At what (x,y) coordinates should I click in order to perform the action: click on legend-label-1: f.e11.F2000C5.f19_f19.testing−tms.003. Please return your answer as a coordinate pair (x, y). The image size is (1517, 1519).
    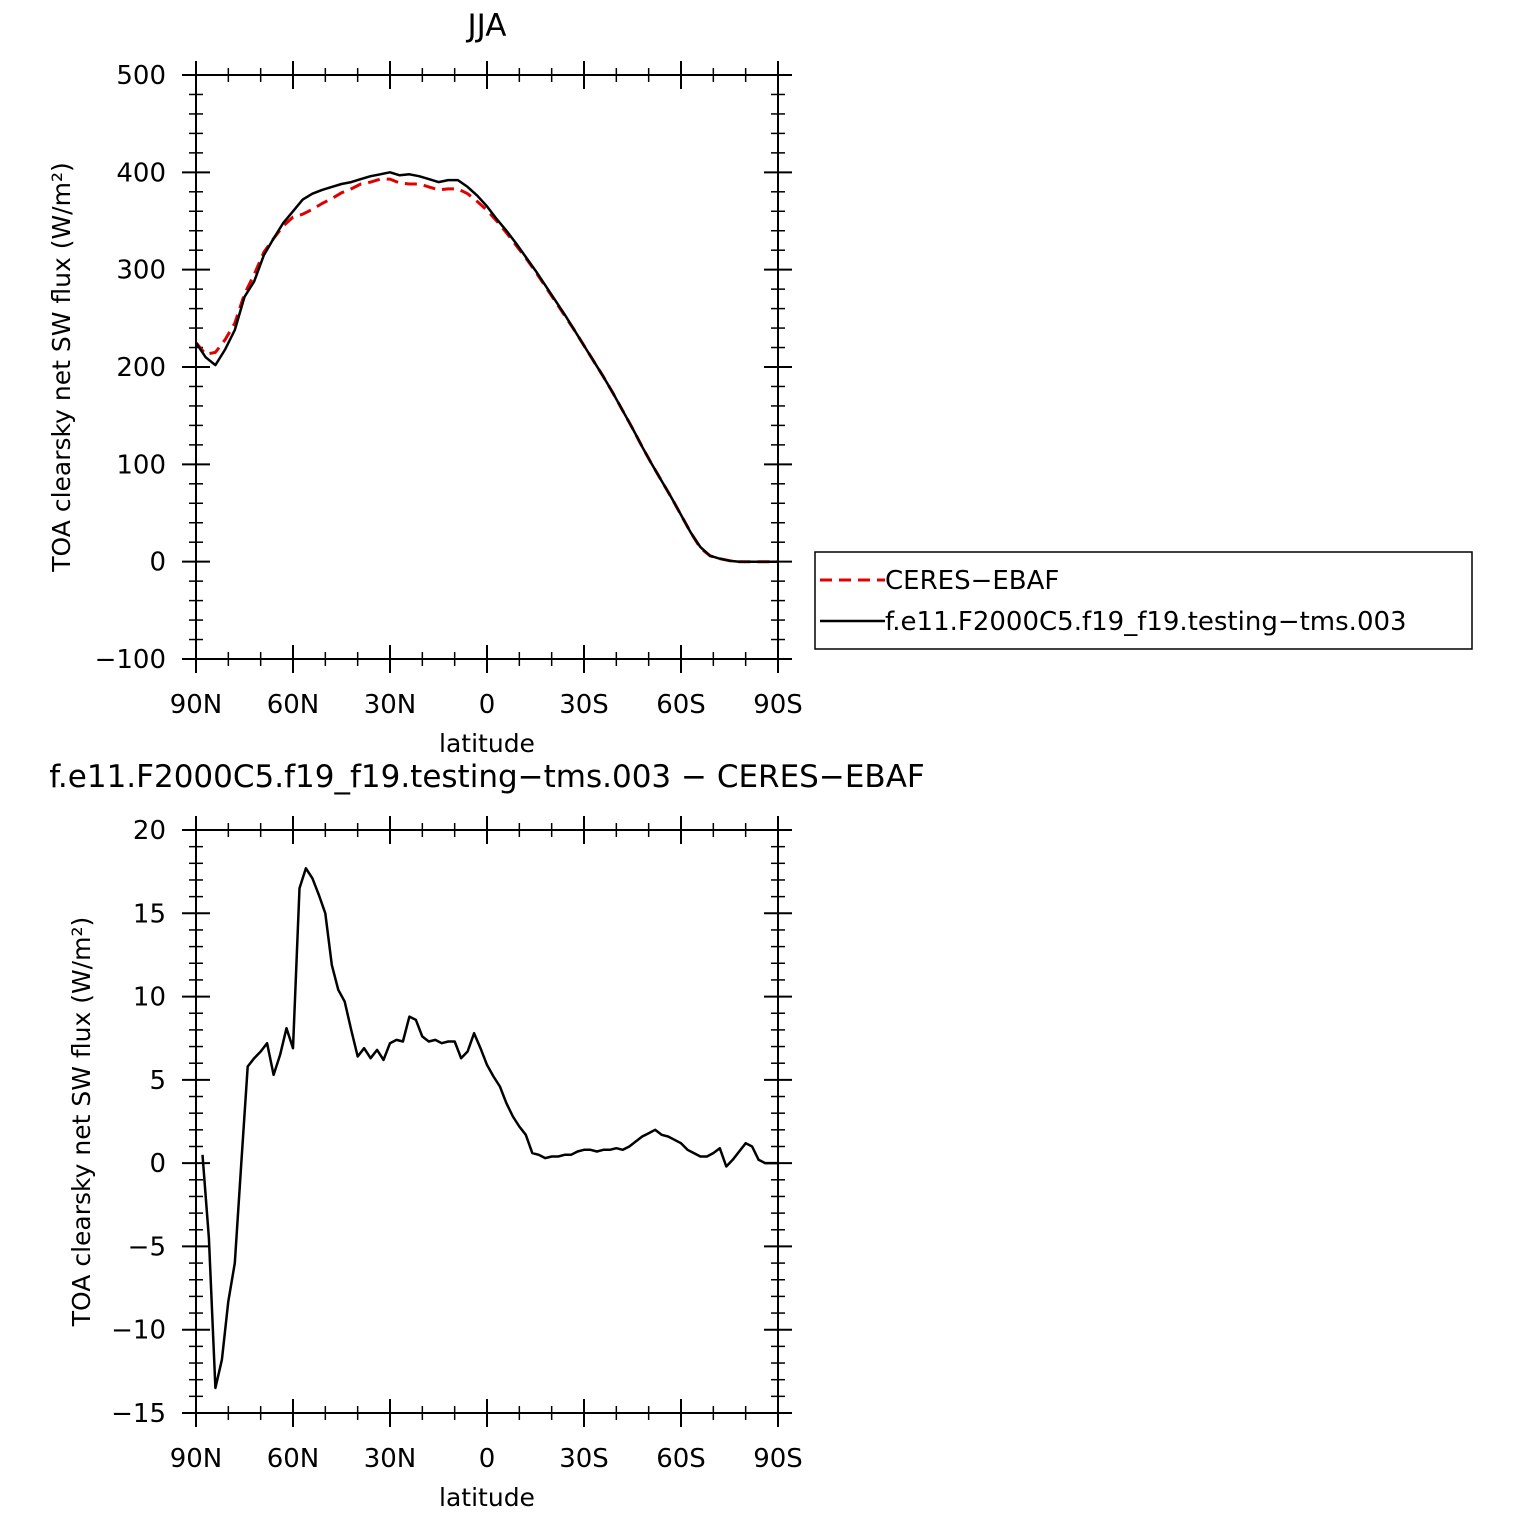
    Looking at the image, I should click on (1146, 622).